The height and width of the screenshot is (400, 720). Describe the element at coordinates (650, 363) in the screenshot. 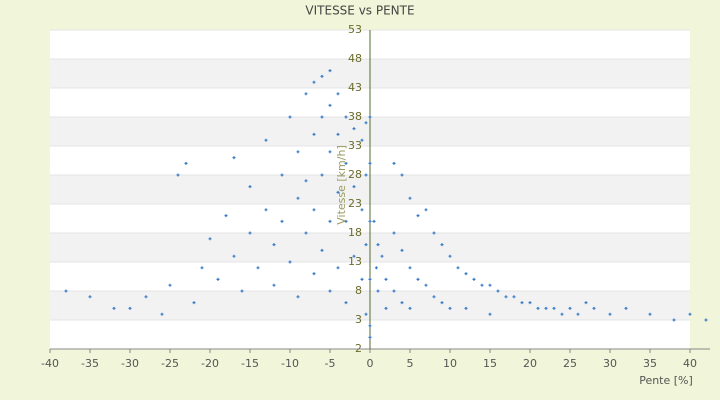

I see `x-tick-label: 35` at that location.